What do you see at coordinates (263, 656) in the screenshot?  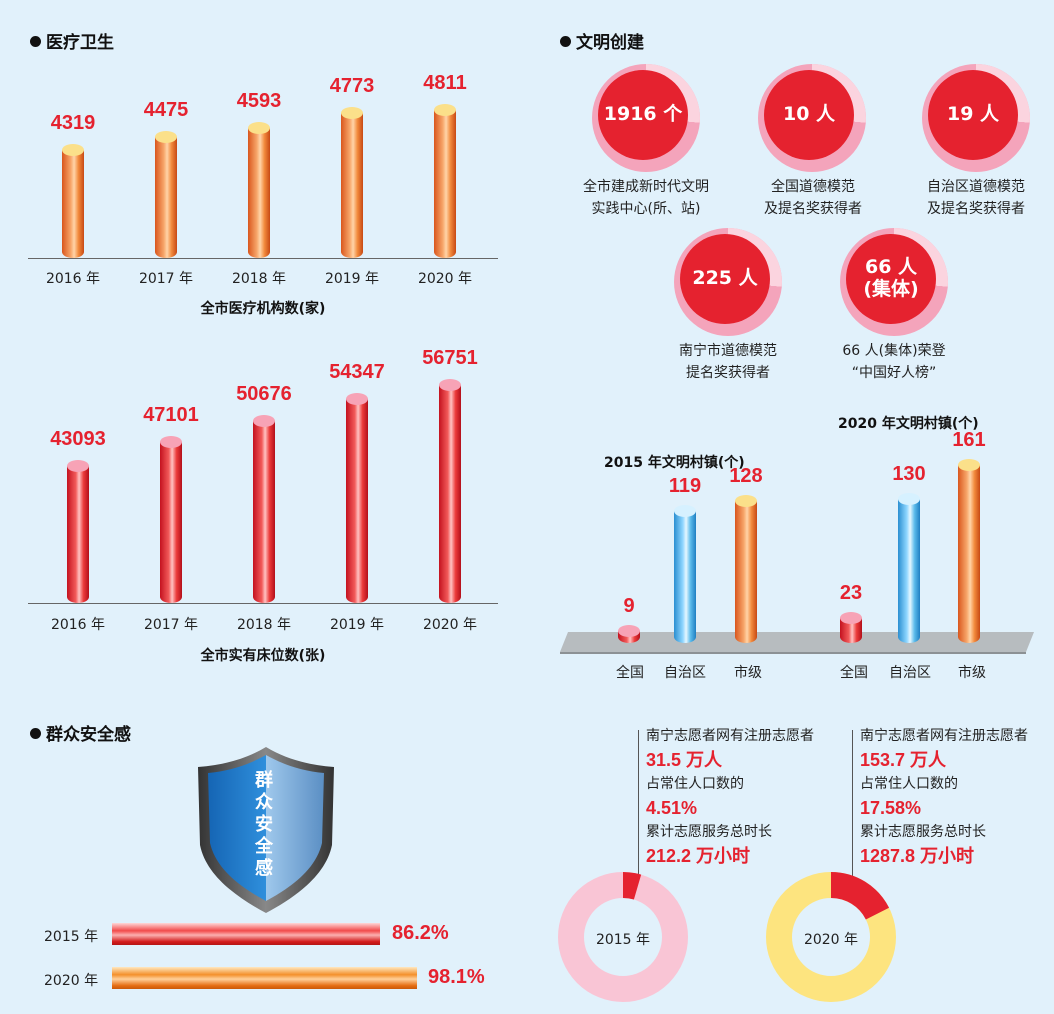 I see `chart2-caption: 全市实有床位数(张)` at bounding box center [263, 656].